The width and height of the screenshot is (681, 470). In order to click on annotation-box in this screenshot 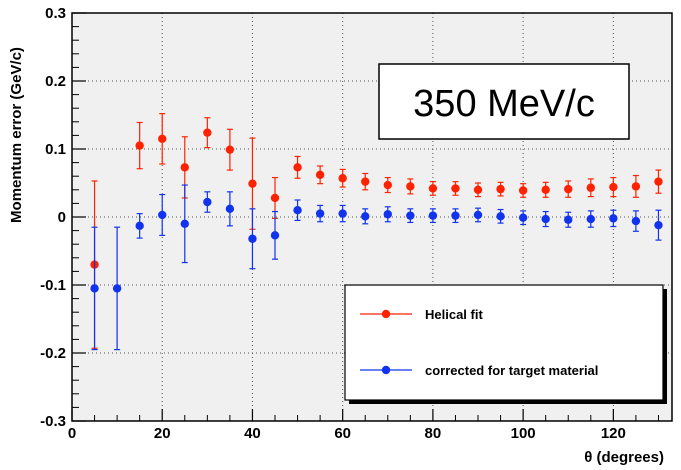, I will do `click(504, 101)`.